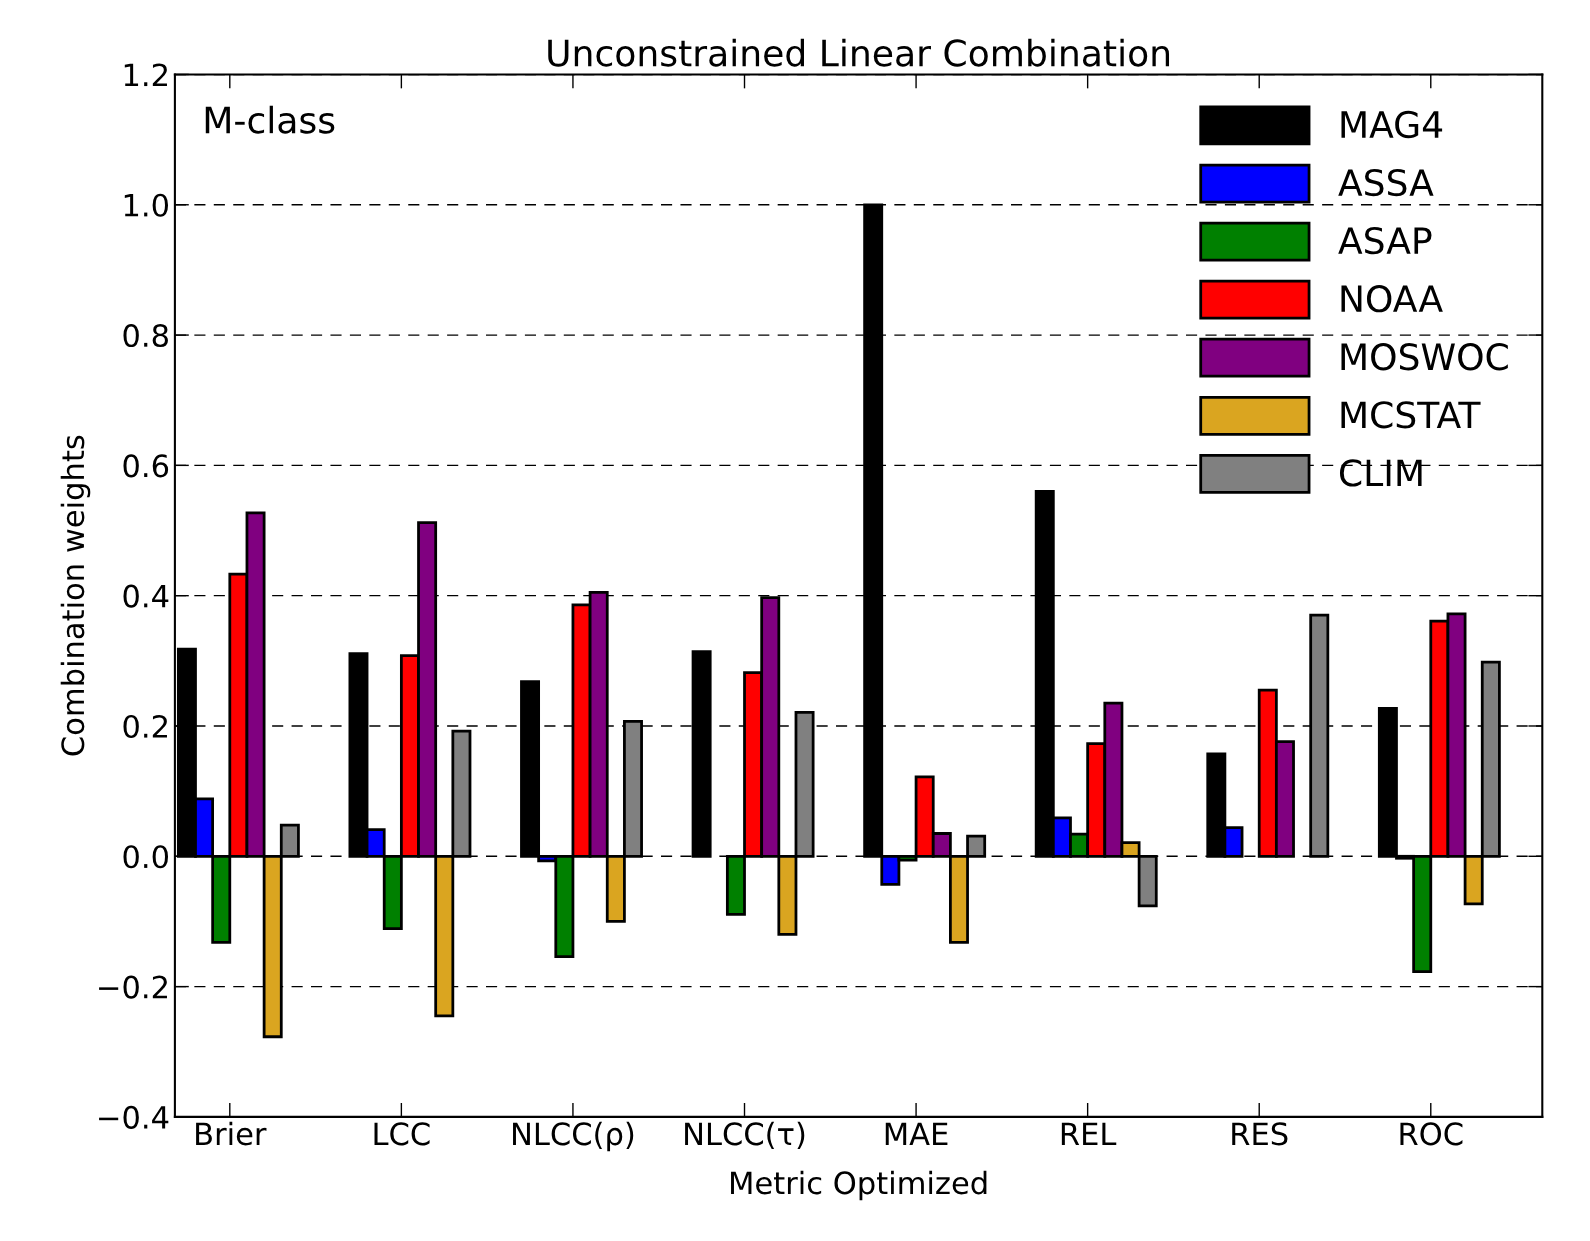  What do you see at coordinates (402, 1134) in the screenshot?
I see `x-tick-label: LCC` at bounding box center [402, 1134].